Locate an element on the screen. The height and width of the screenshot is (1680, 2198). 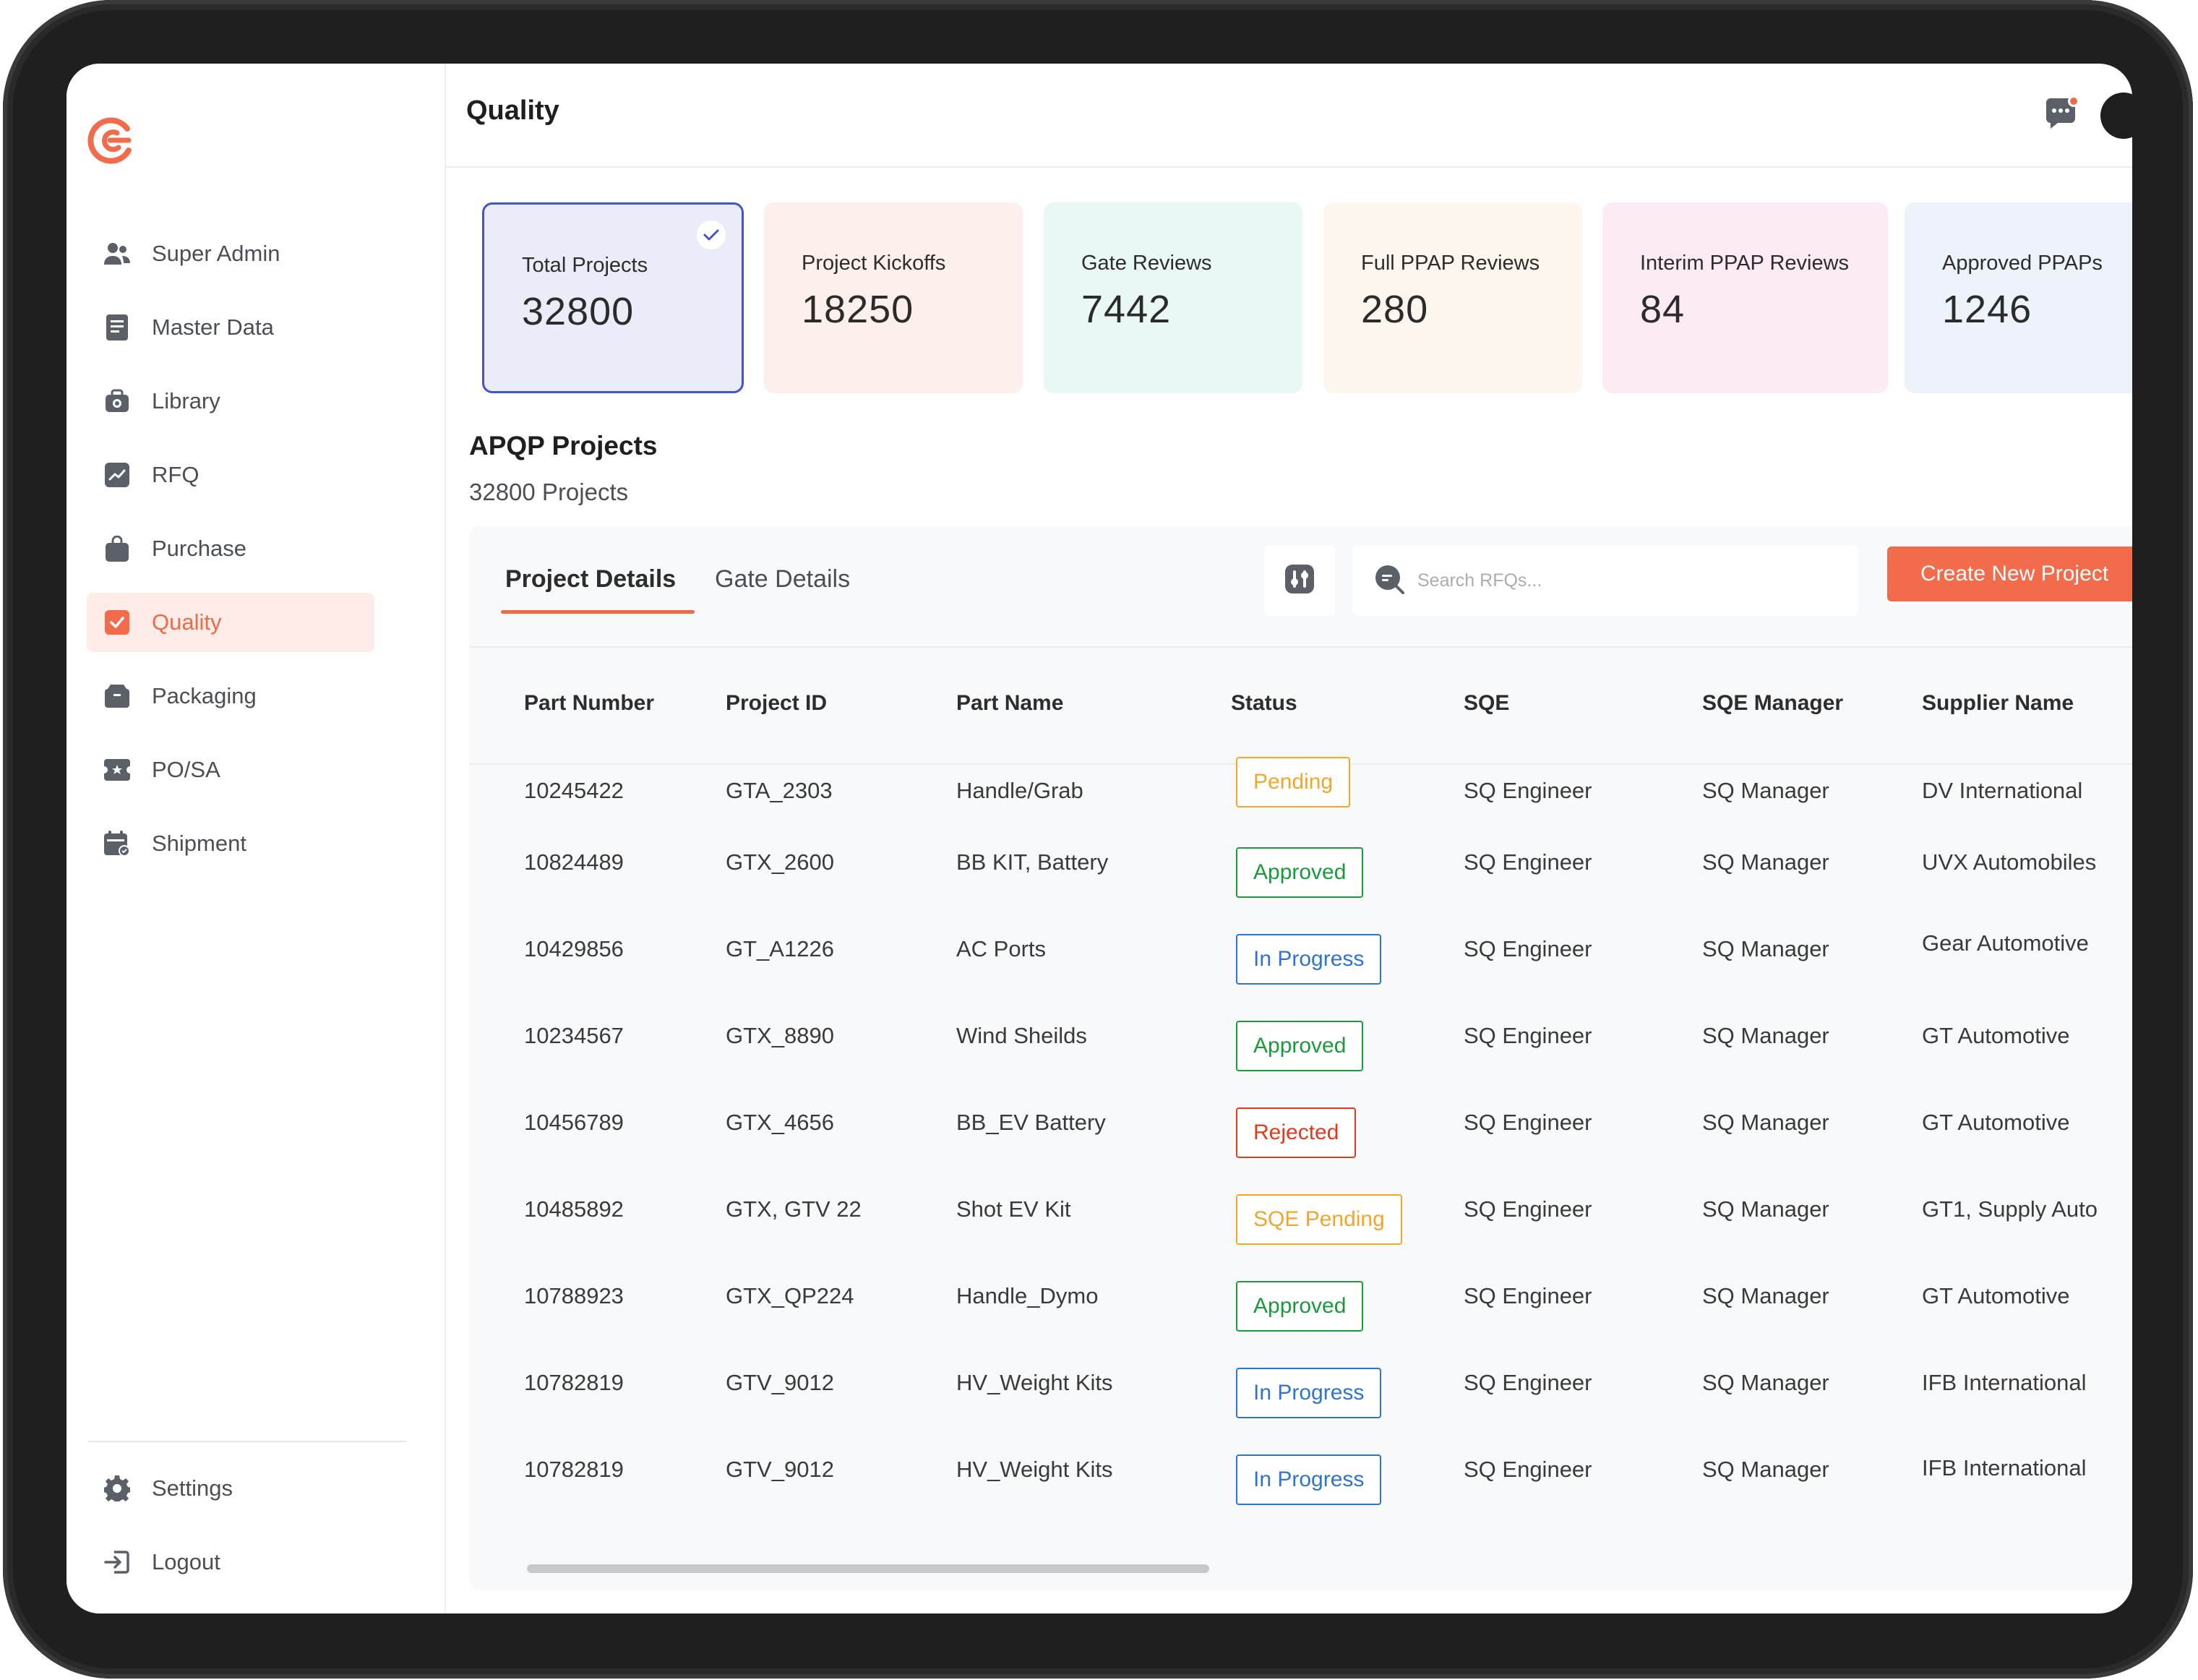
sidebar-item-po-sa: PO/SA is located at coordinates (230, 770).